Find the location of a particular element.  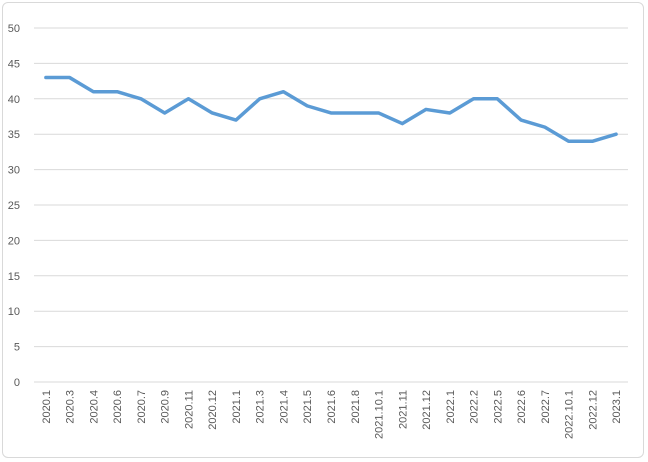

x-tick-label: 2021.1 is located at coordinates (237, 407).